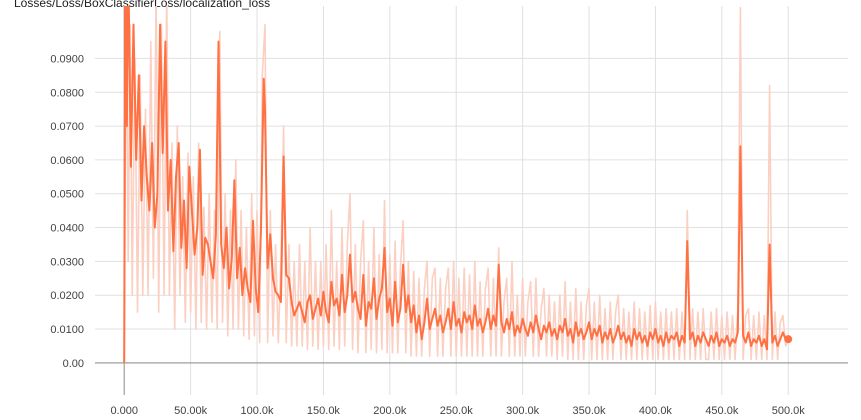 The image size is (861, 420). What do you see at coordinates (656, 411) in the screenshot?
I see `x-tick-label: 400.0k` at bounding box center [656, 411].